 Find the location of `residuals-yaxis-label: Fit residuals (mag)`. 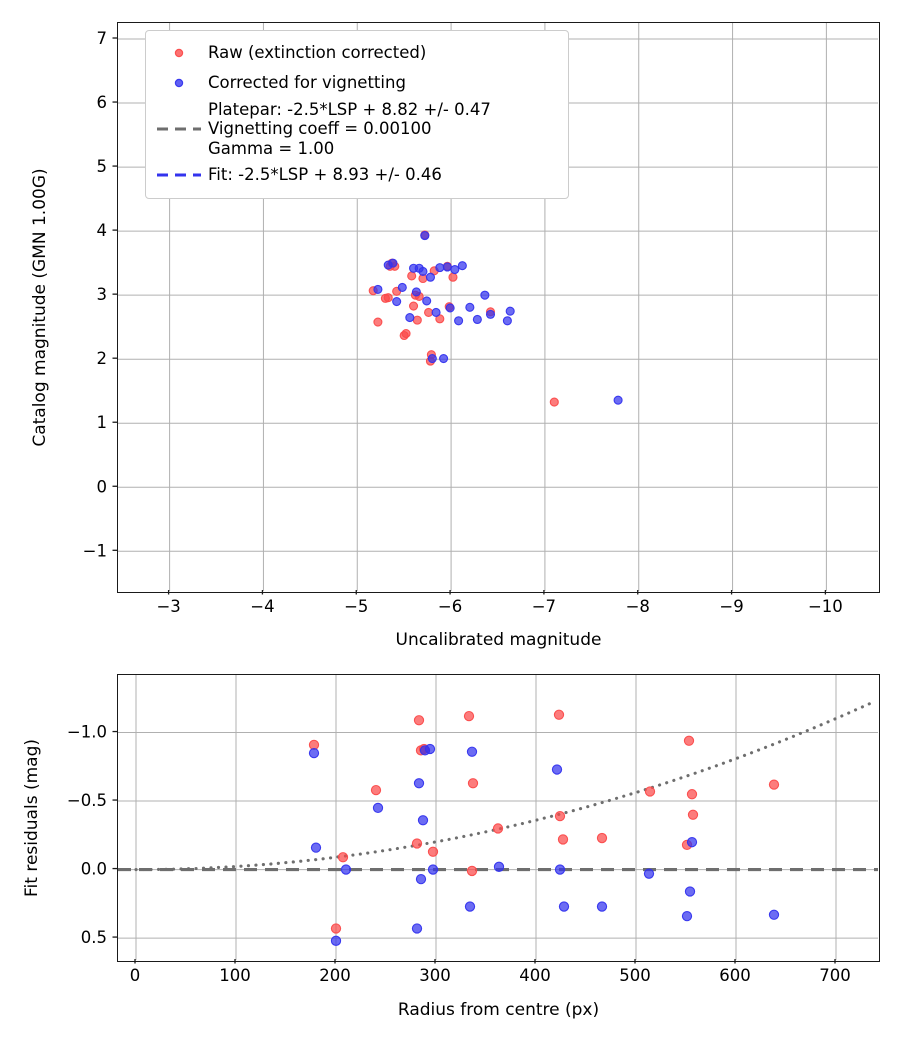

residuals-yaxis-label: Fit residuals (mag) is located at coordinates (32, 818).